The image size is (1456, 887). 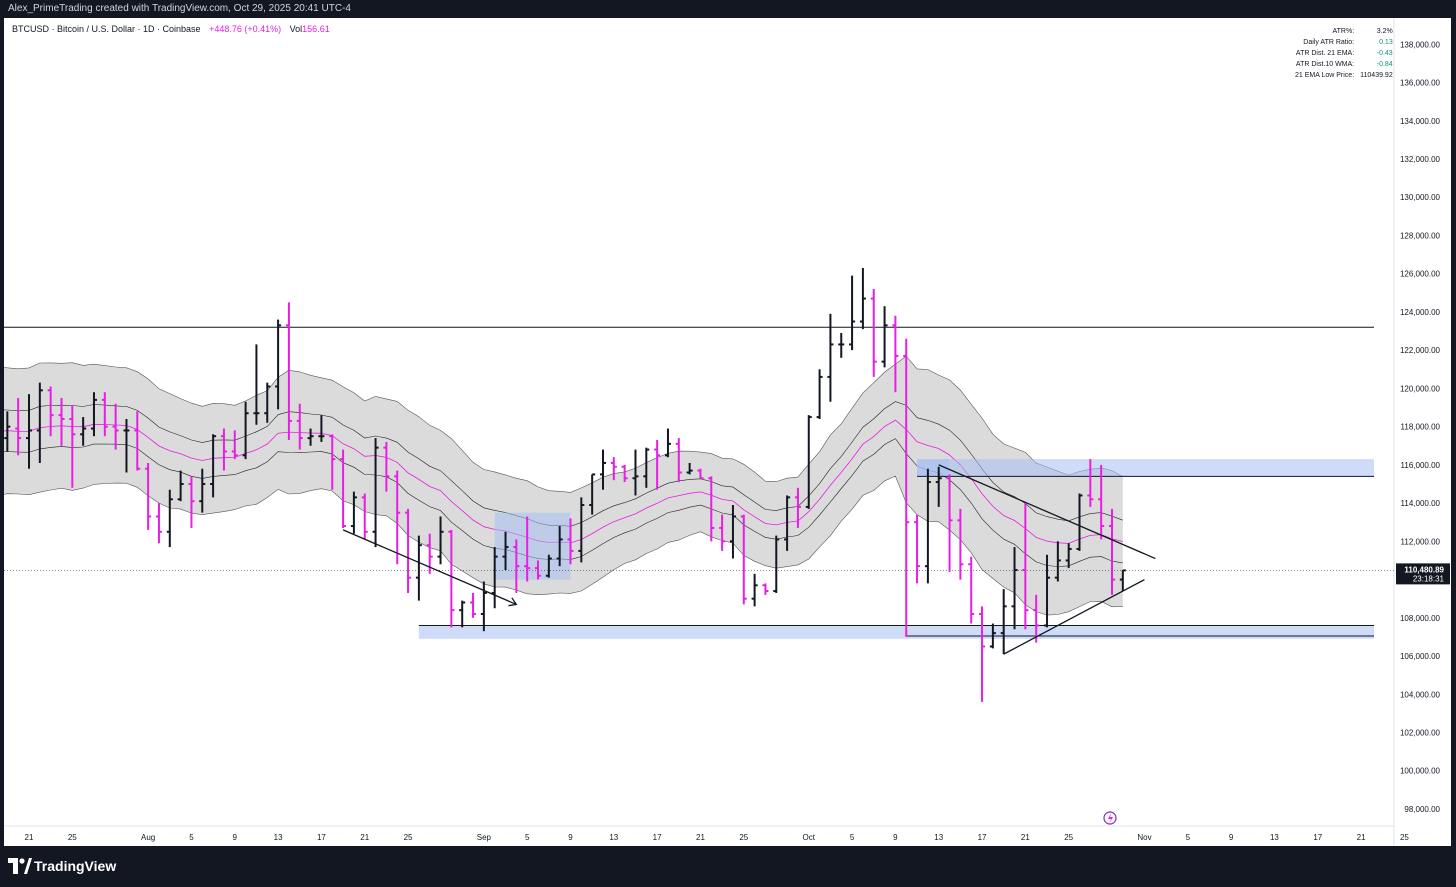 I want to click on stats-row: 21 EMA Low Price: 110439.92, so click(x=1344, y=75).